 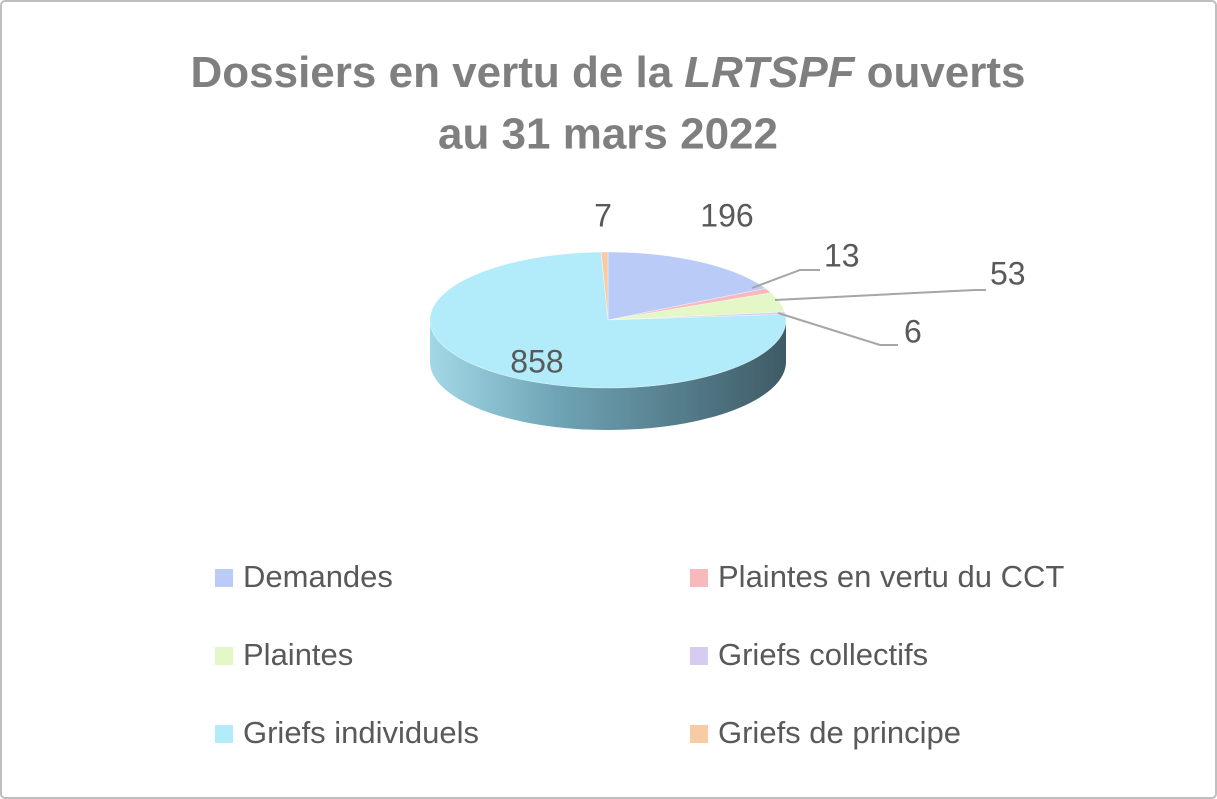 I want to click on legend-label: Plaintes en vertu du CCT, so click(x=891, y=576).